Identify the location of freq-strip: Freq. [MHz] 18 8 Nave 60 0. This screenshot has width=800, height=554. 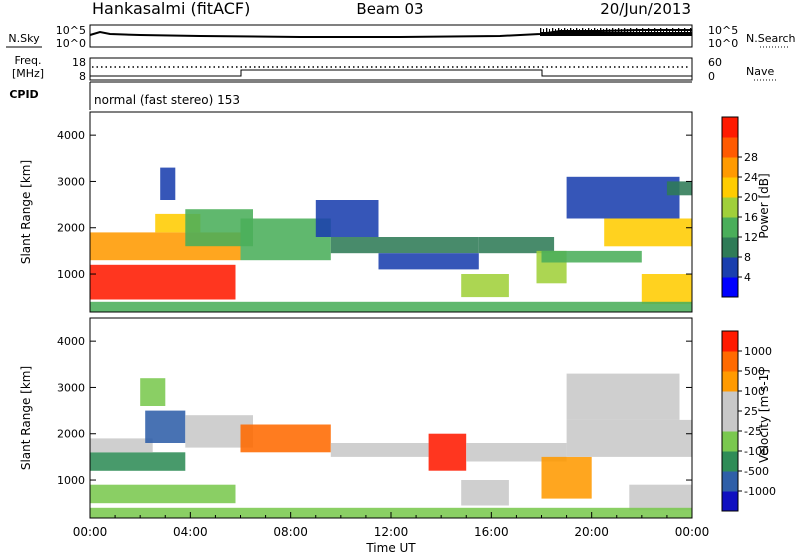
(395, 68).